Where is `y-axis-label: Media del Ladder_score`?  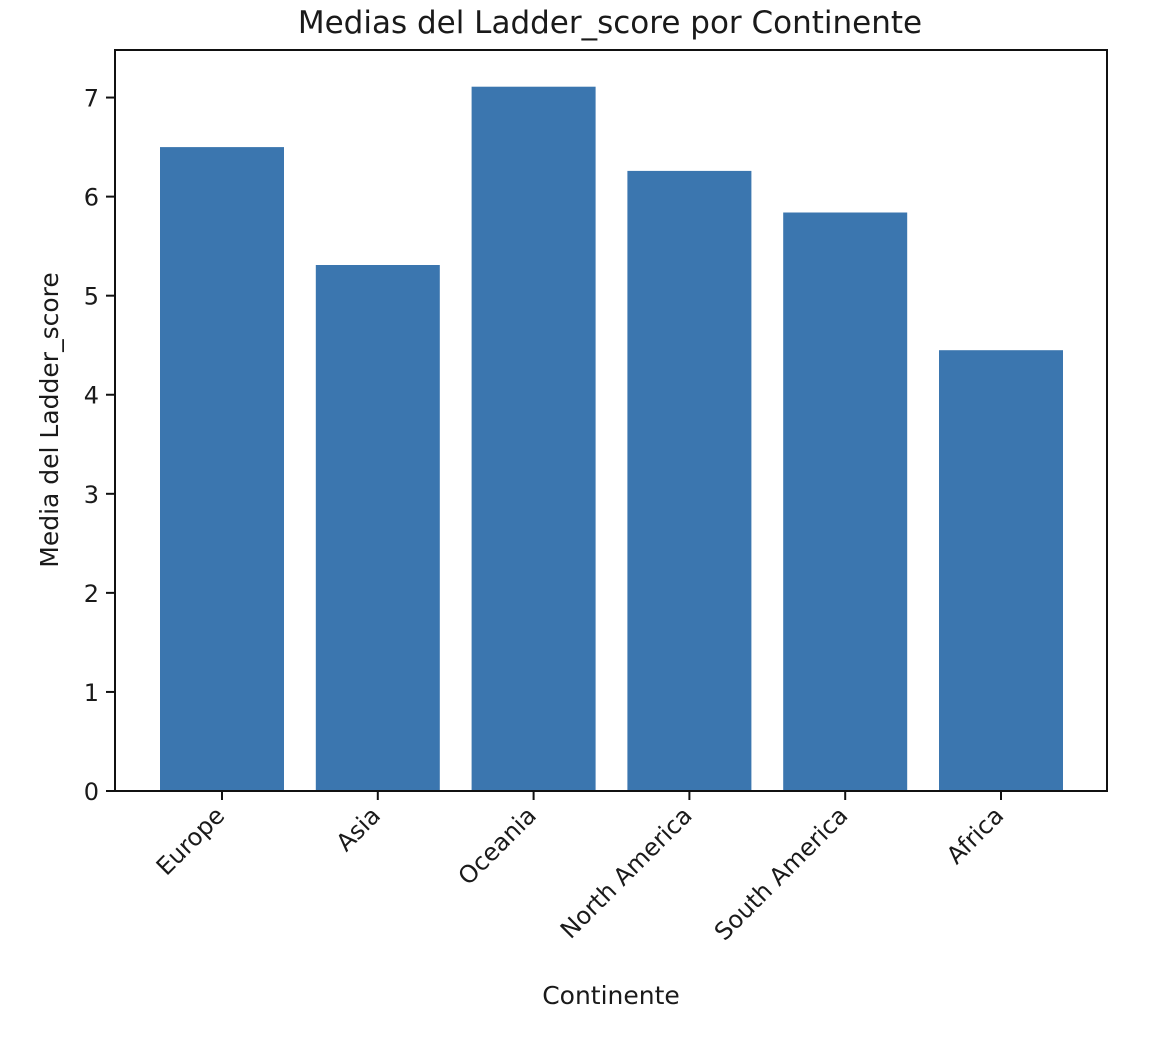
y-axis-label: Media del Ladder_score is located at coordinates (49, 420).